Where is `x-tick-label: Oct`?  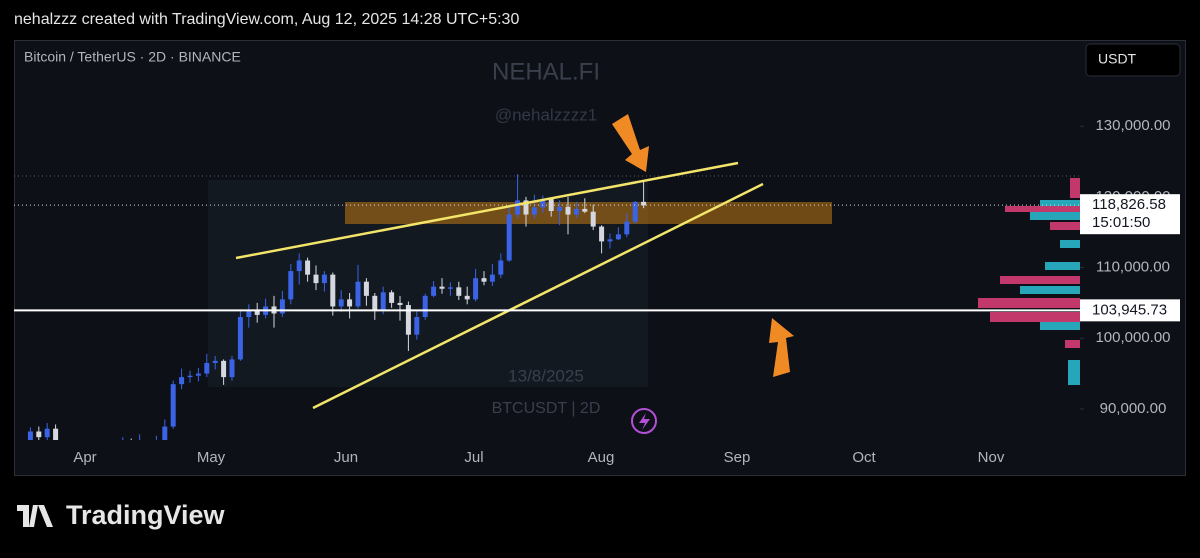 x-tick-label: Oct is located at coordinates (864, 457).